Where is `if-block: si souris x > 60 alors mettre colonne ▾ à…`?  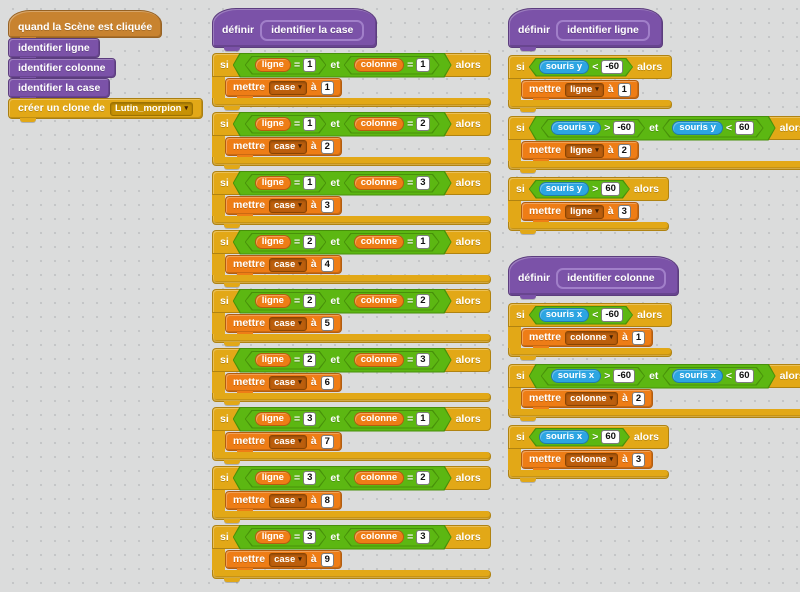
if-block: si souris x > 60 alors mettre colonne ▾ à… is located at coordinates (589, 453).